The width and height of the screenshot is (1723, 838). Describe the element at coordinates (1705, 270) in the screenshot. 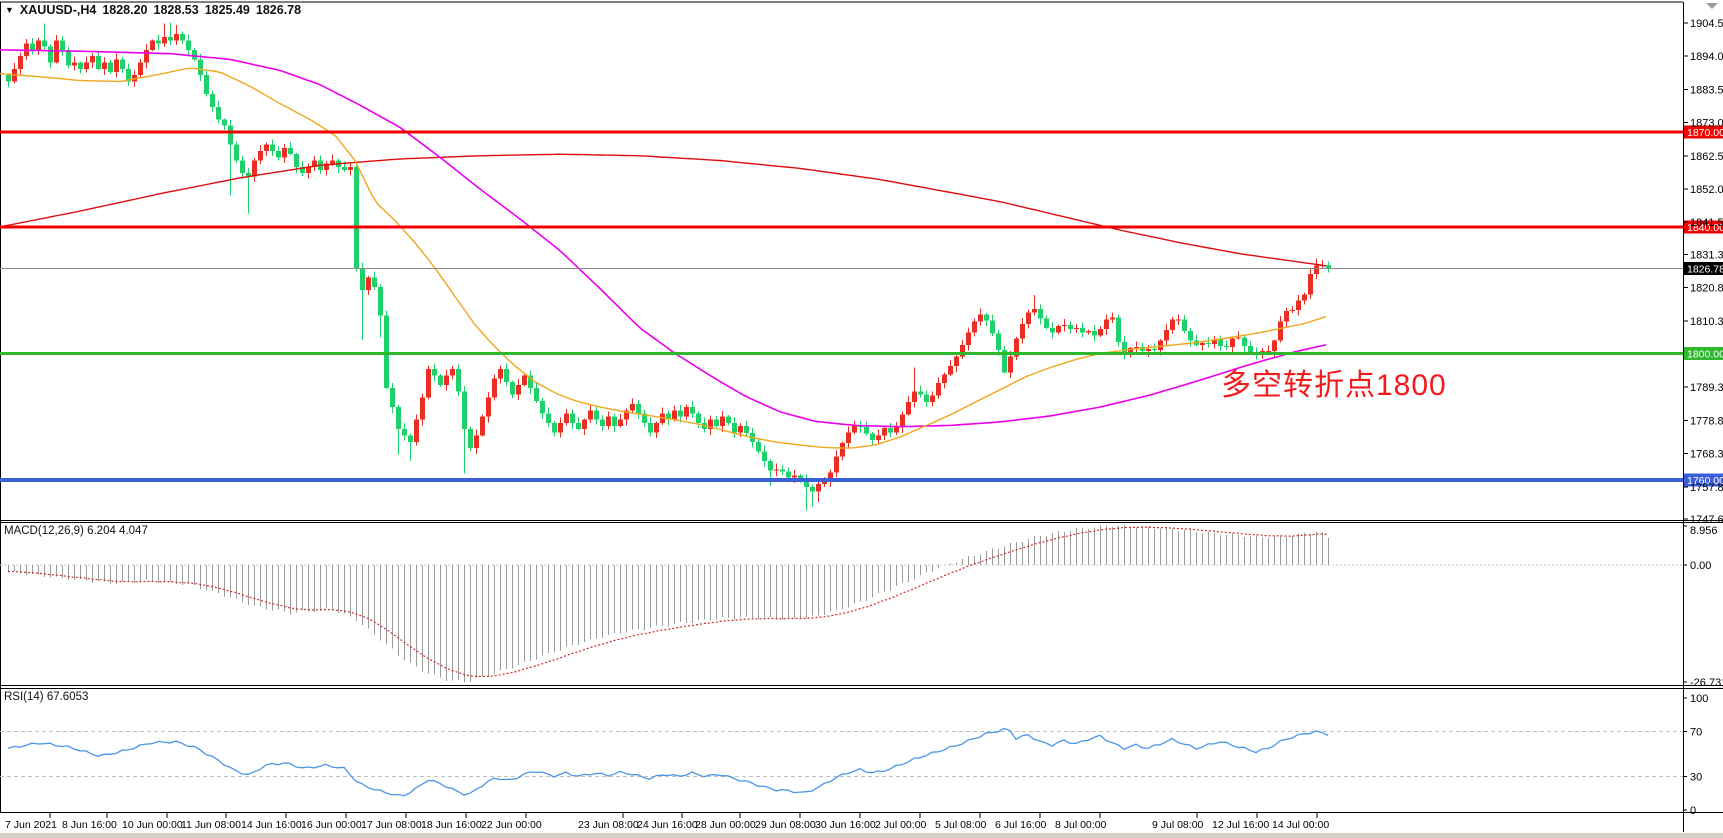

I see `current-price-label-text: 1826.78` at that location.